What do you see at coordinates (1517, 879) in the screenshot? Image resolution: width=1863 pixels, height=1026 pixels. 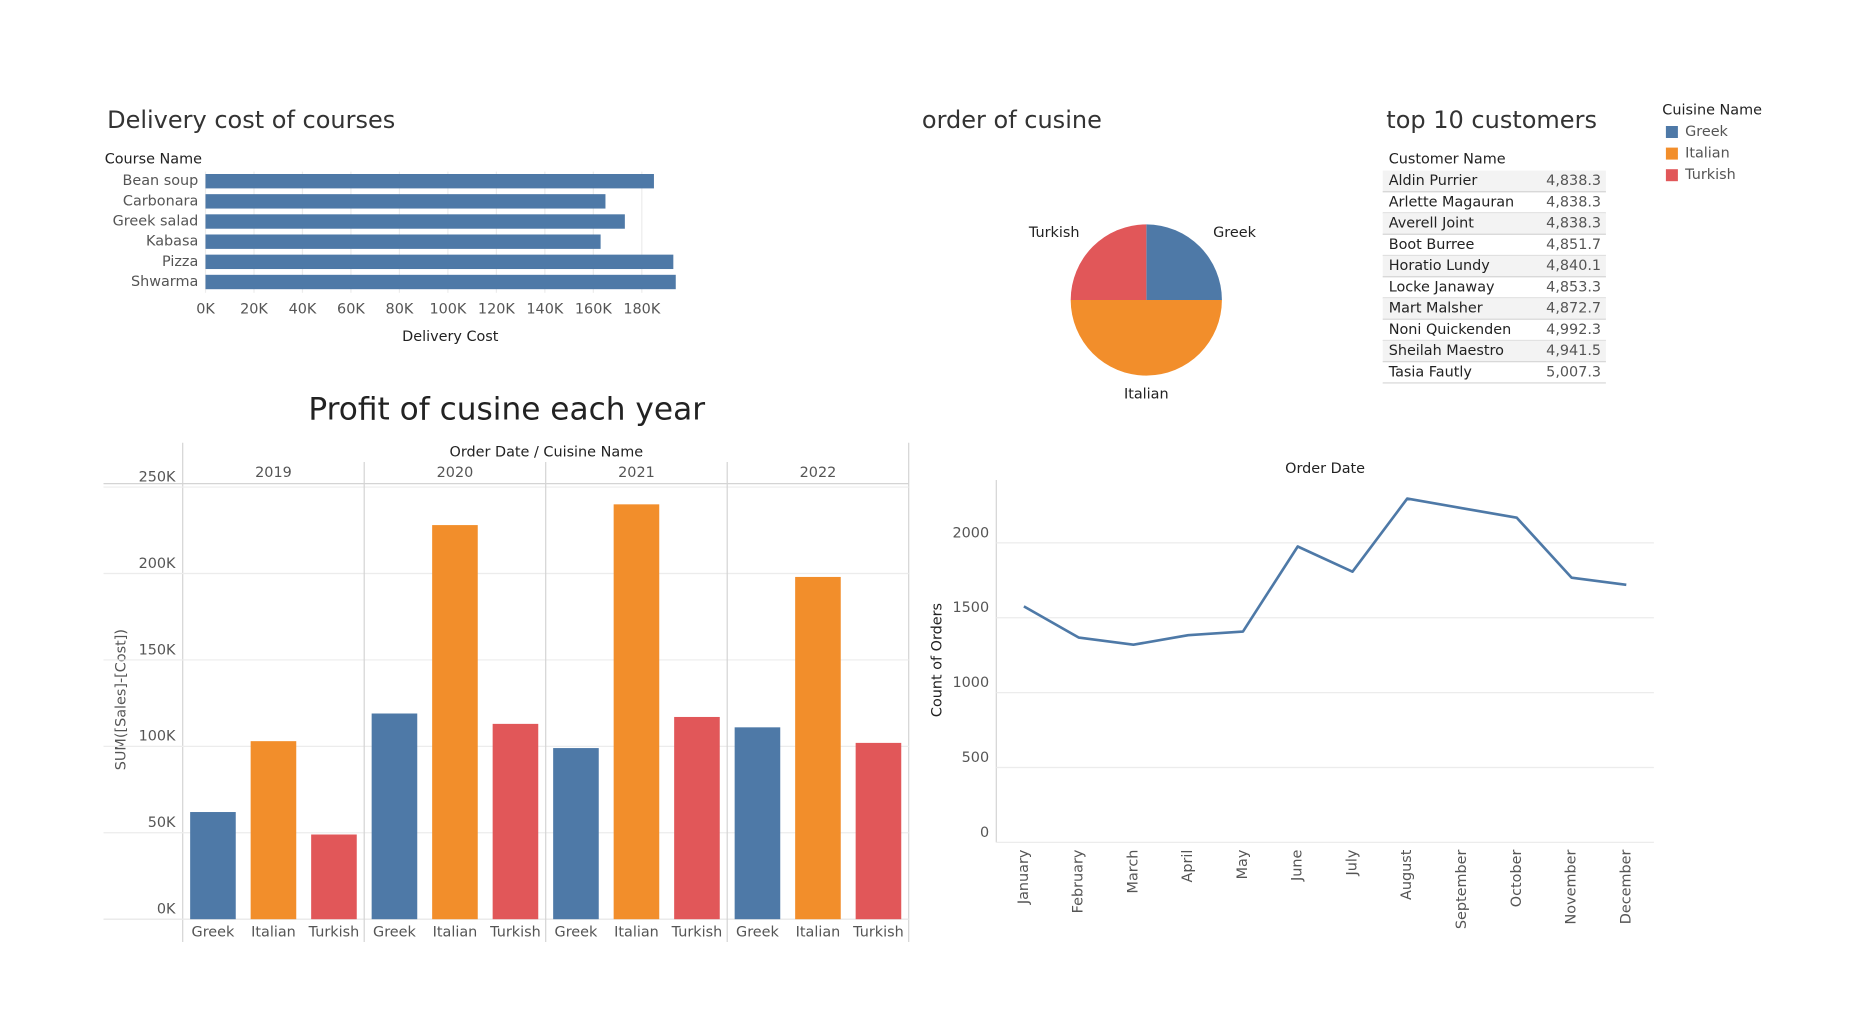 I see `x-tick-label: October` at bounding box center [1517, 879].